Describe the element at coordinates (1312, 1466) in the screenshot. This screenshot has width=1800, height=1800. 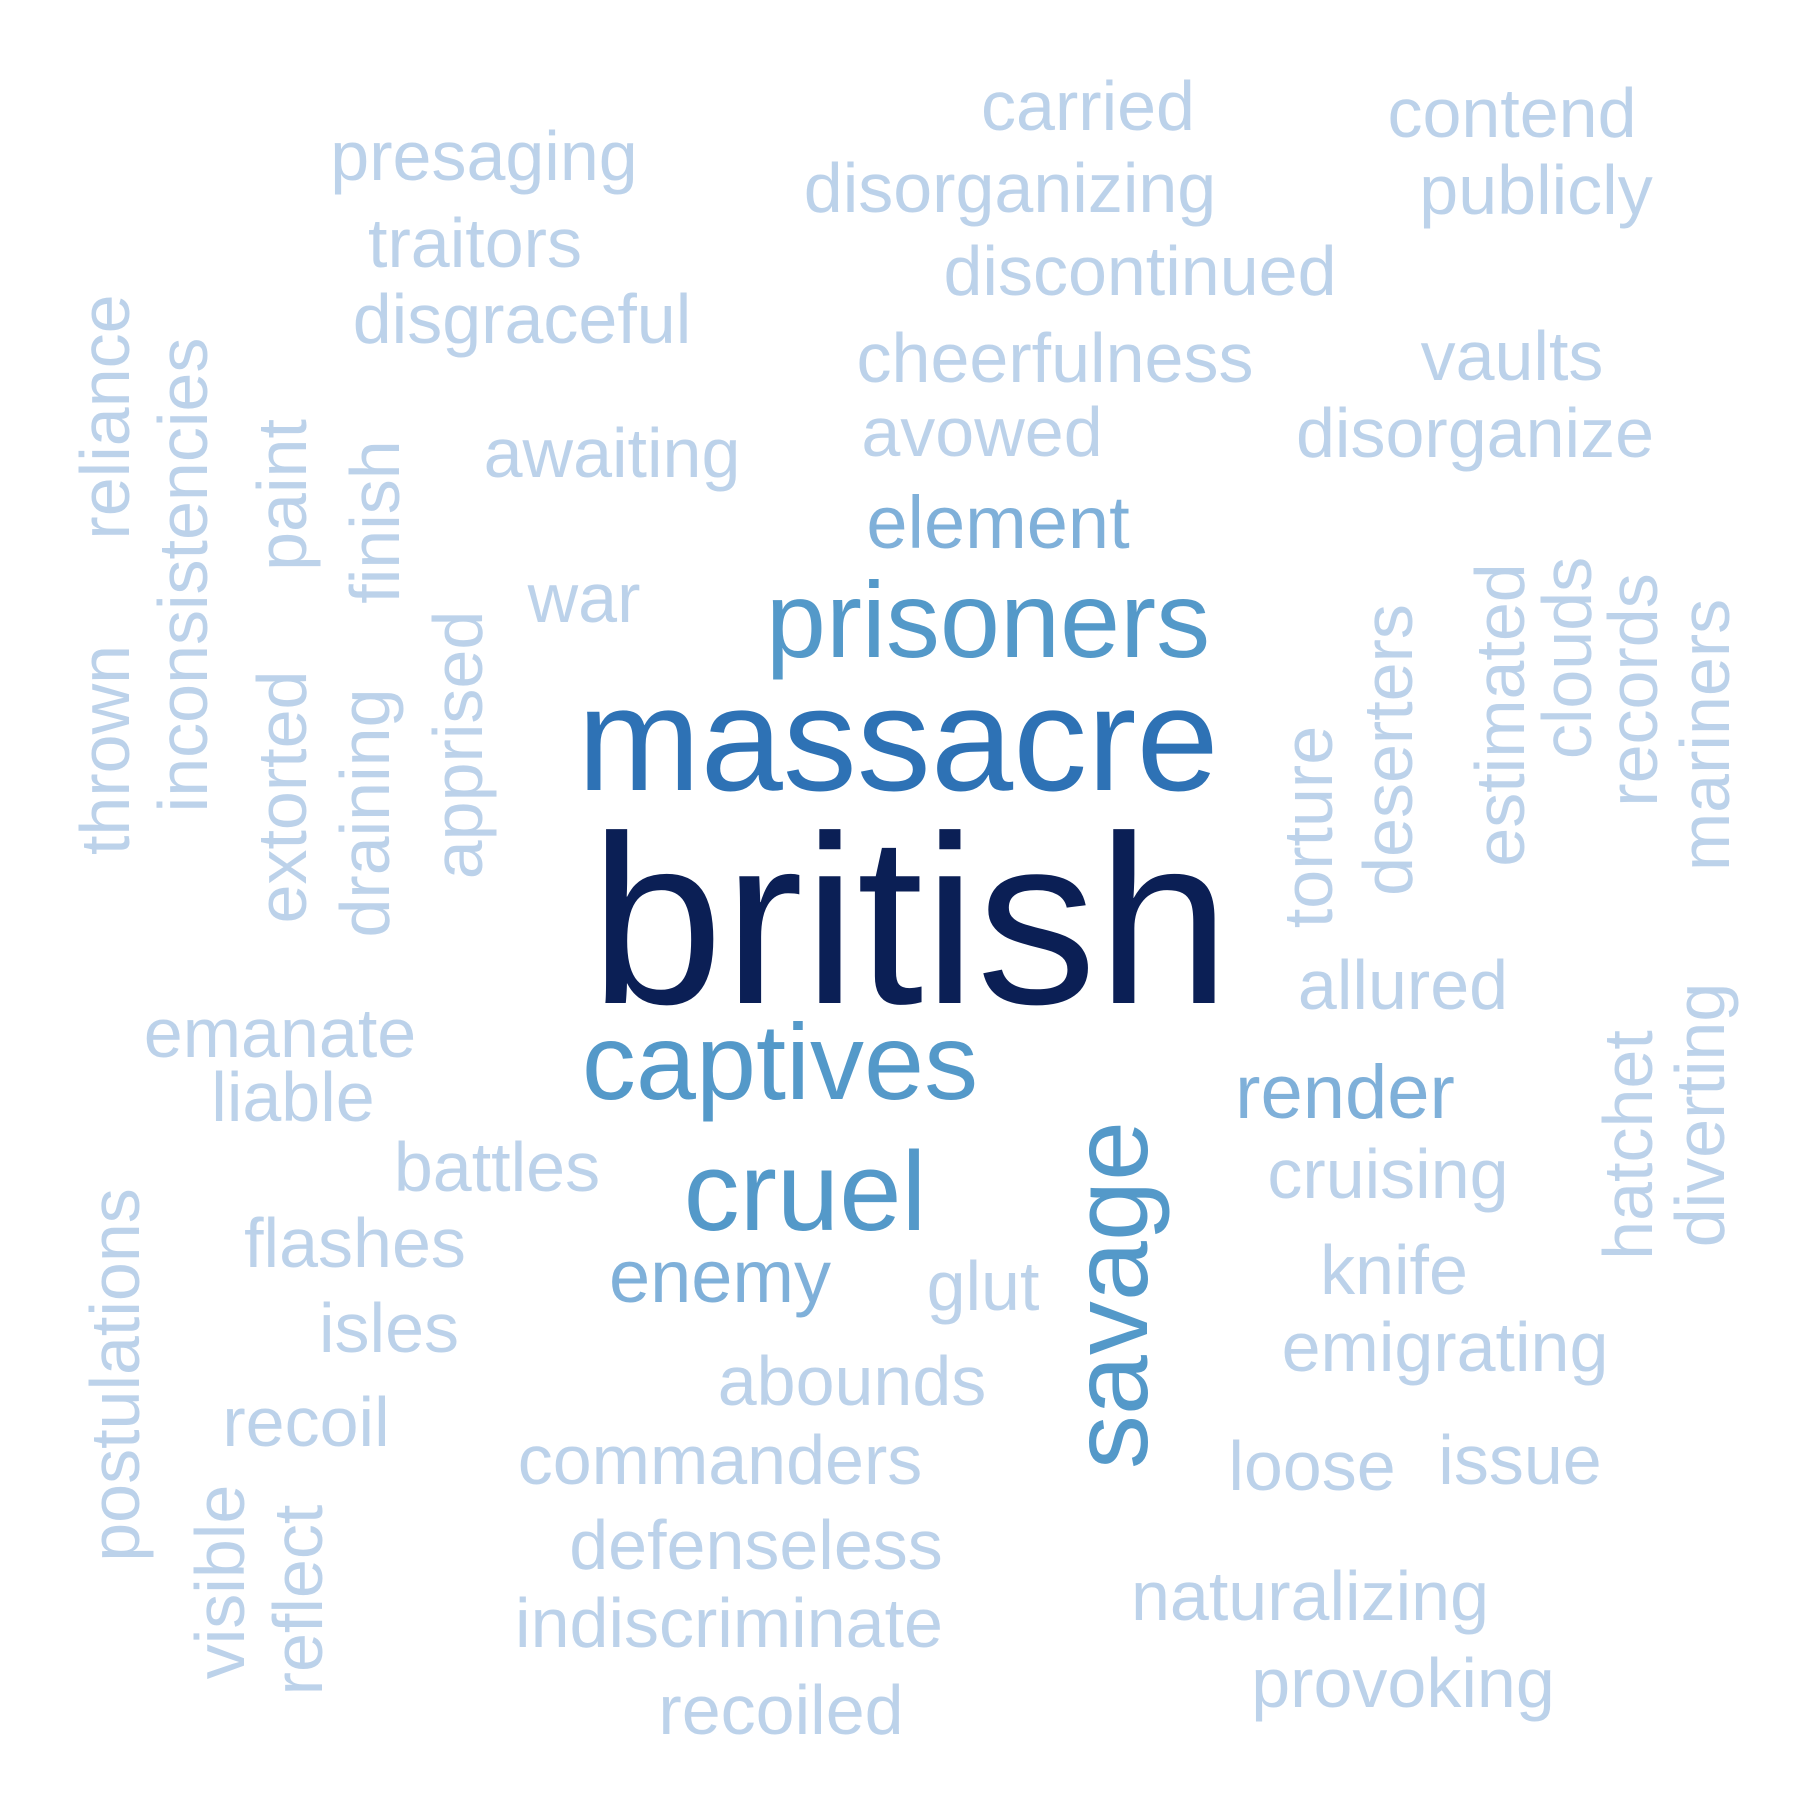
I see `word-loose: loose` at that location.